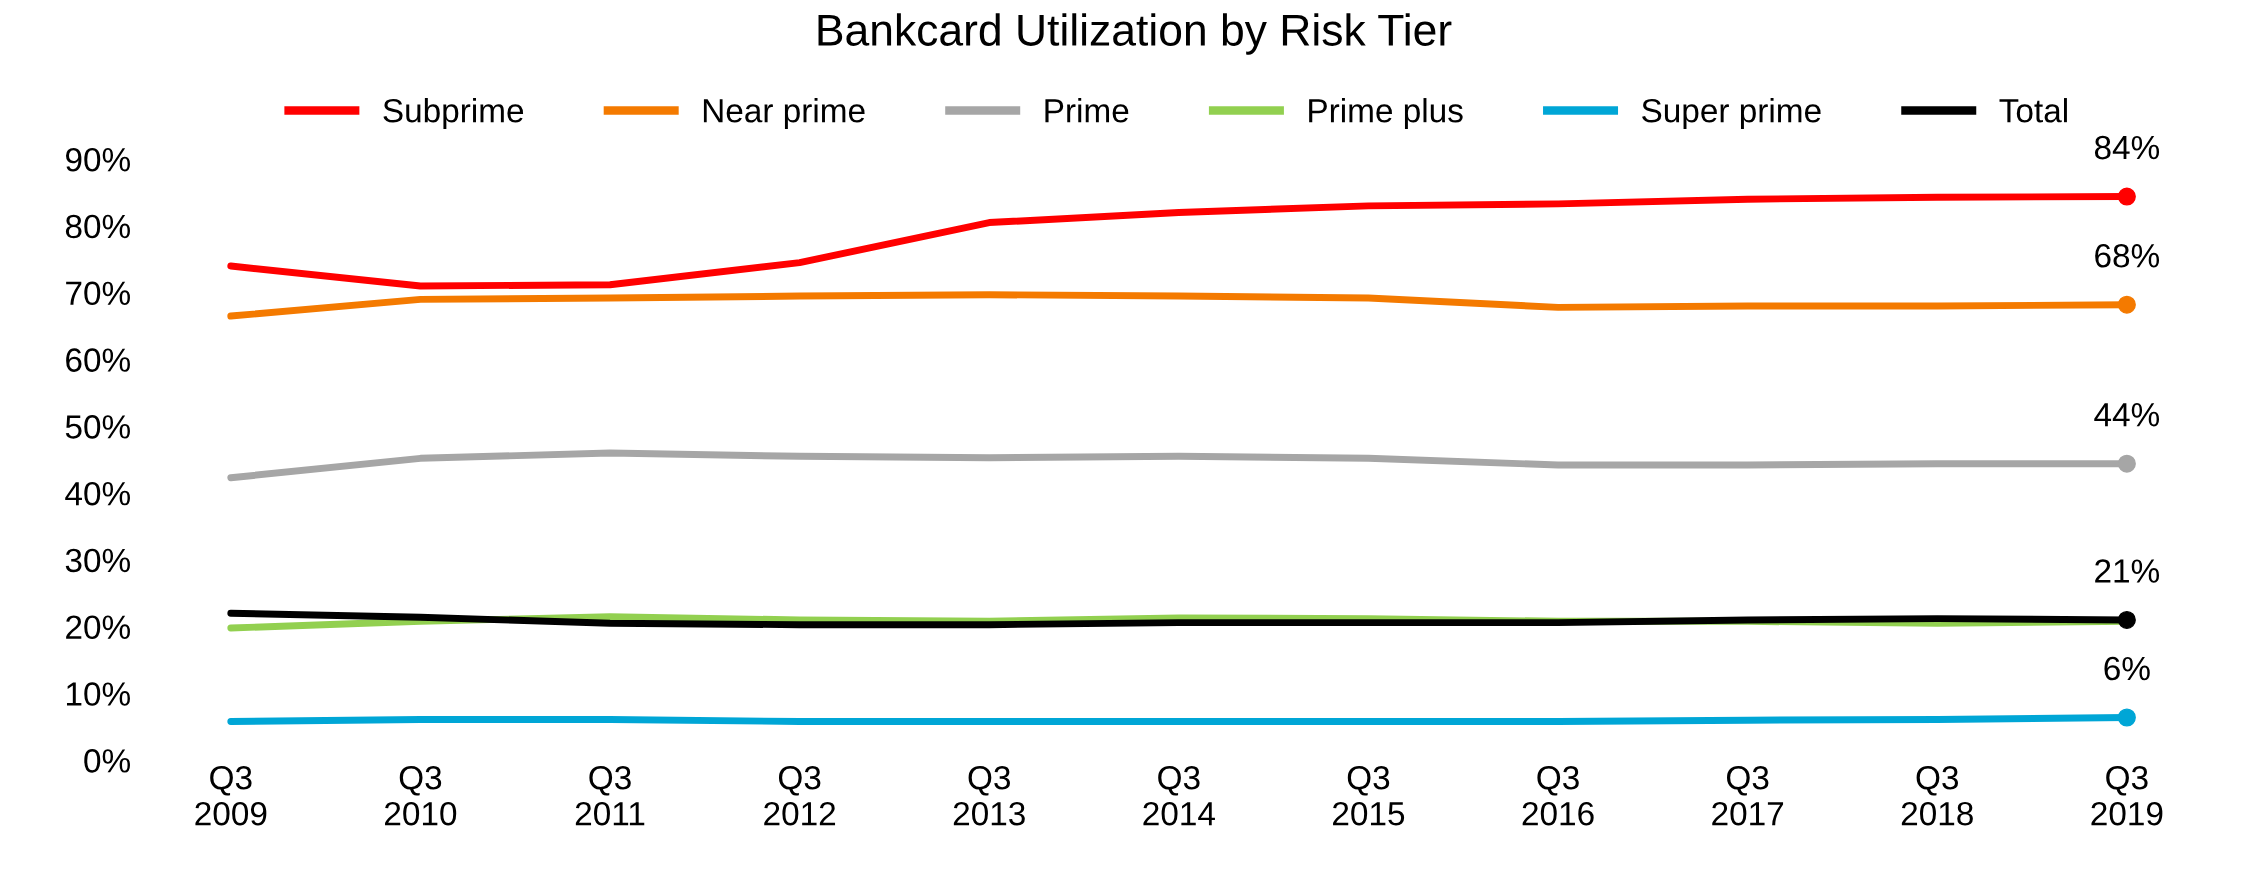 Image resolution: width=2267 pixels, height=884 pixels. Describe the element at coordinates (2127, 255) in the screenshot. I see `data-label: 68%` at that location.